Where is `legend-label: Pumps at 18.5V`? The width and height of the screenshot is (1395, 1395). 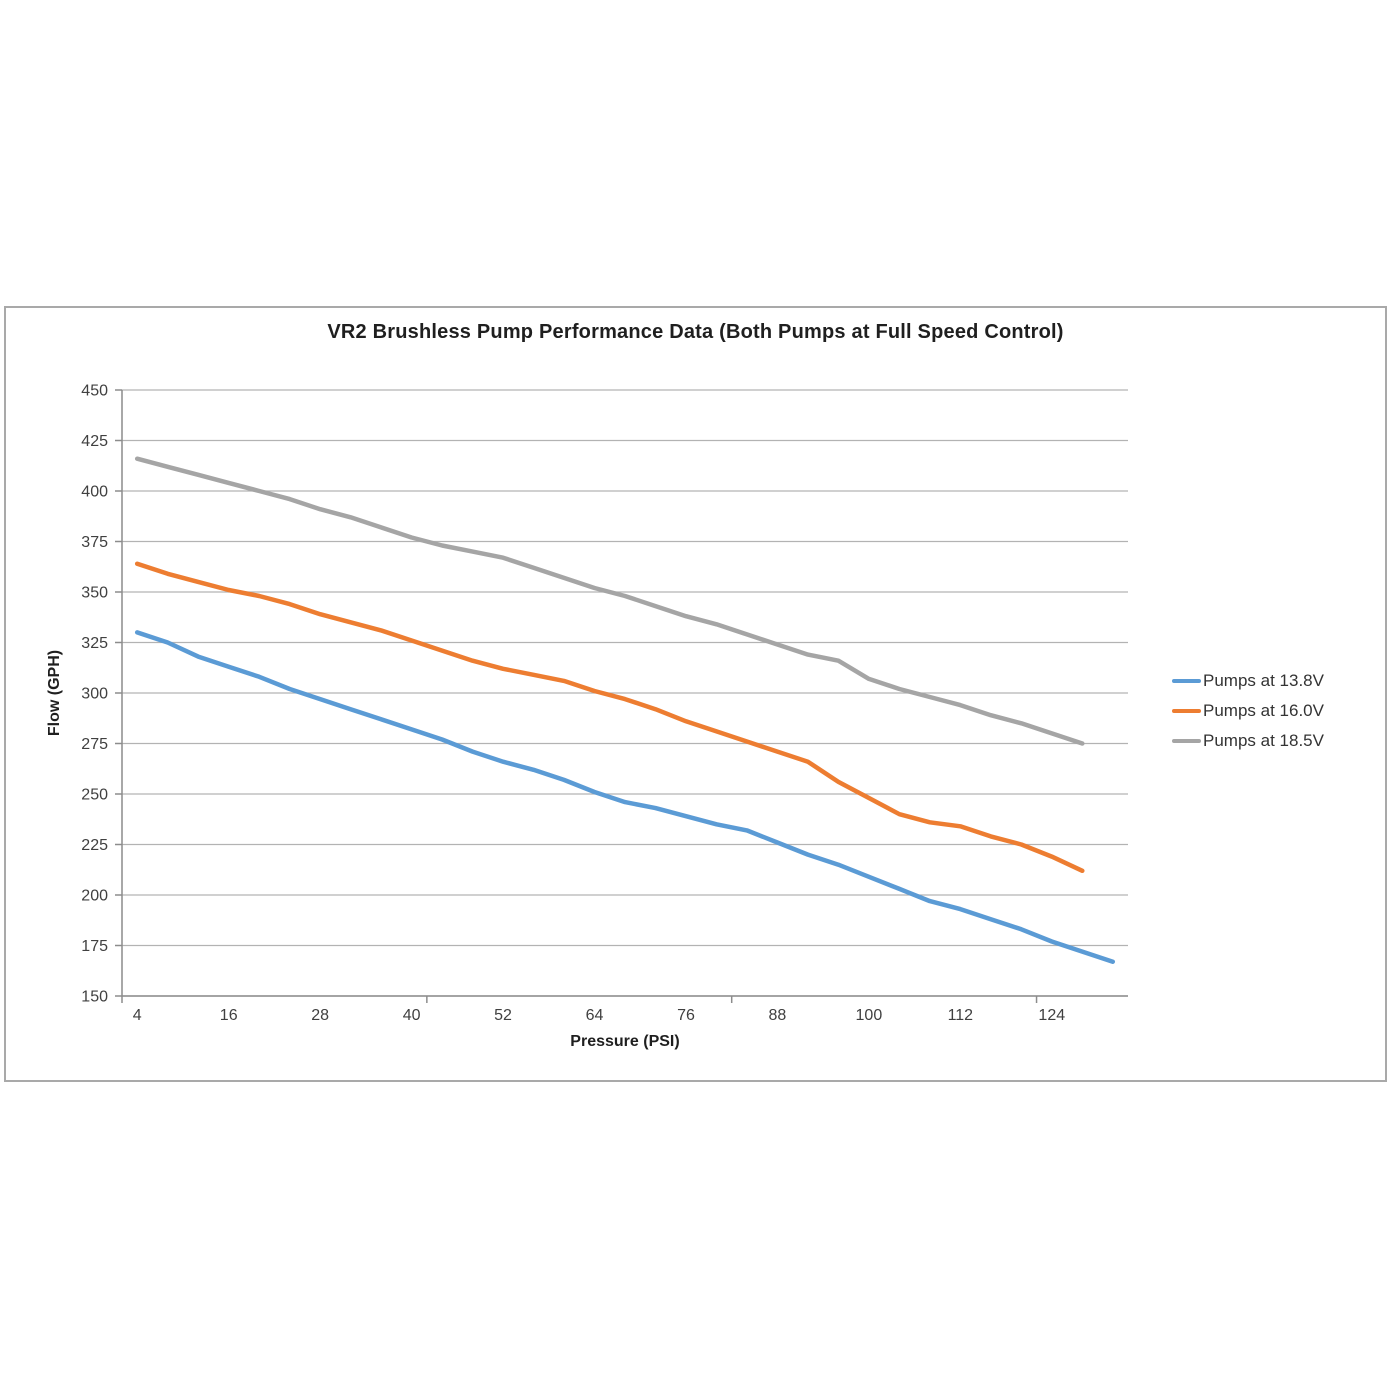 legend-label: Pumps at 18.5V is located at coordinates (1263, 740).